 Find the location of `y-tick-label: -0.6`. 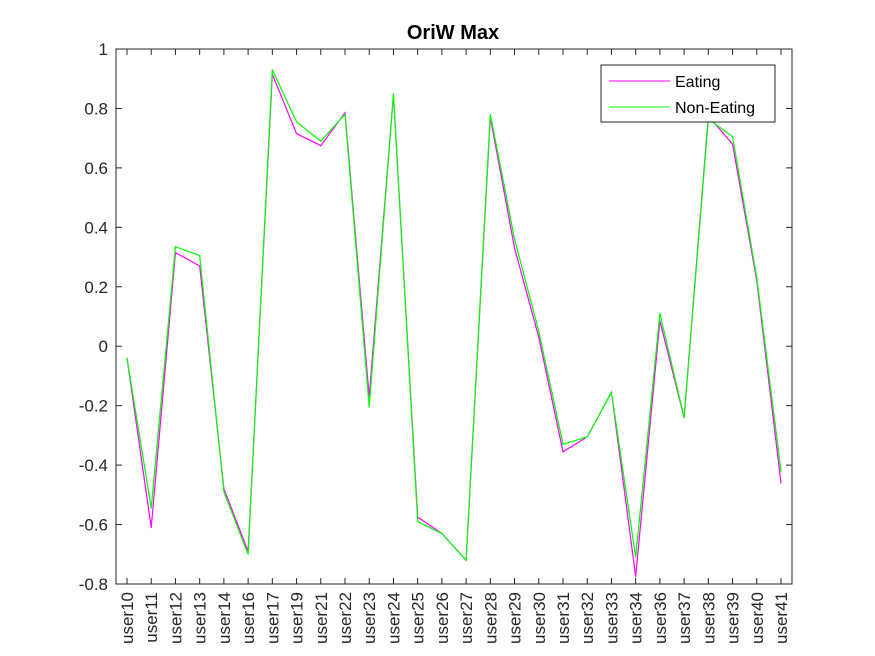

y-tick-label: -0.6 is located at coordinates (93, 525).